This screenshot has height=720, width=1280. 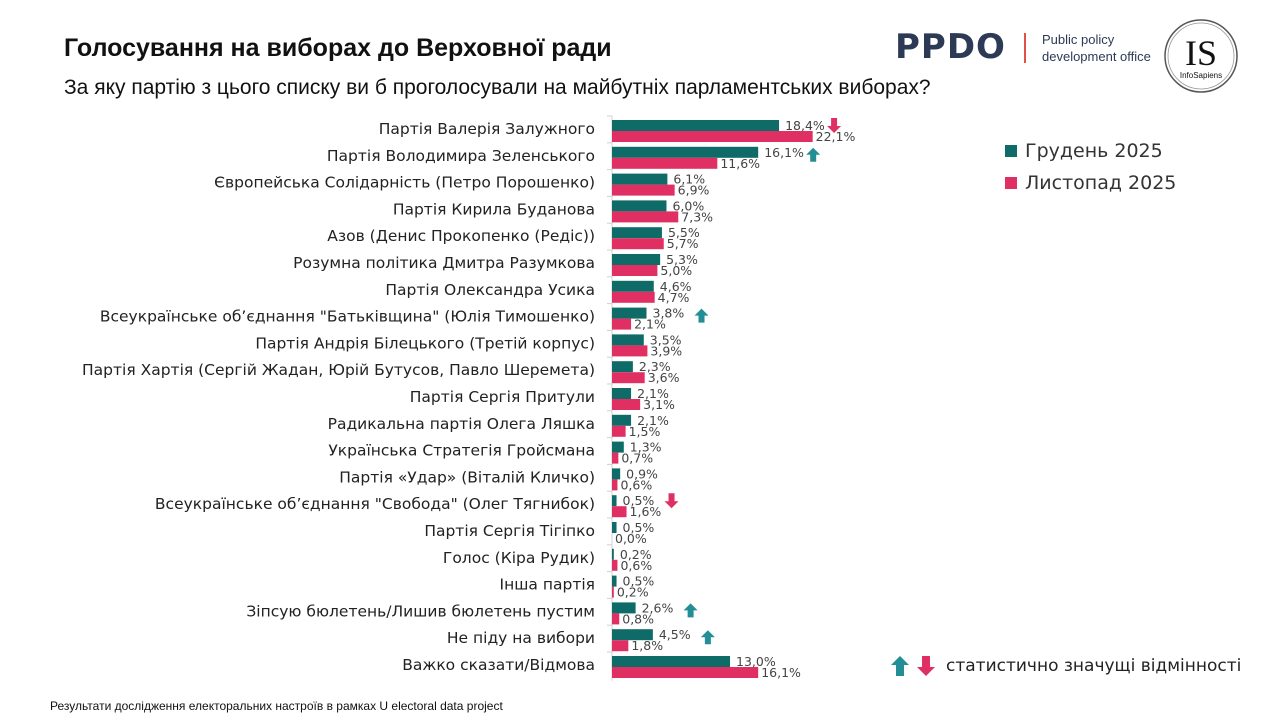 I want to click on ppdo-subtitle: Public policy development office, so click(x=1096, y=48).